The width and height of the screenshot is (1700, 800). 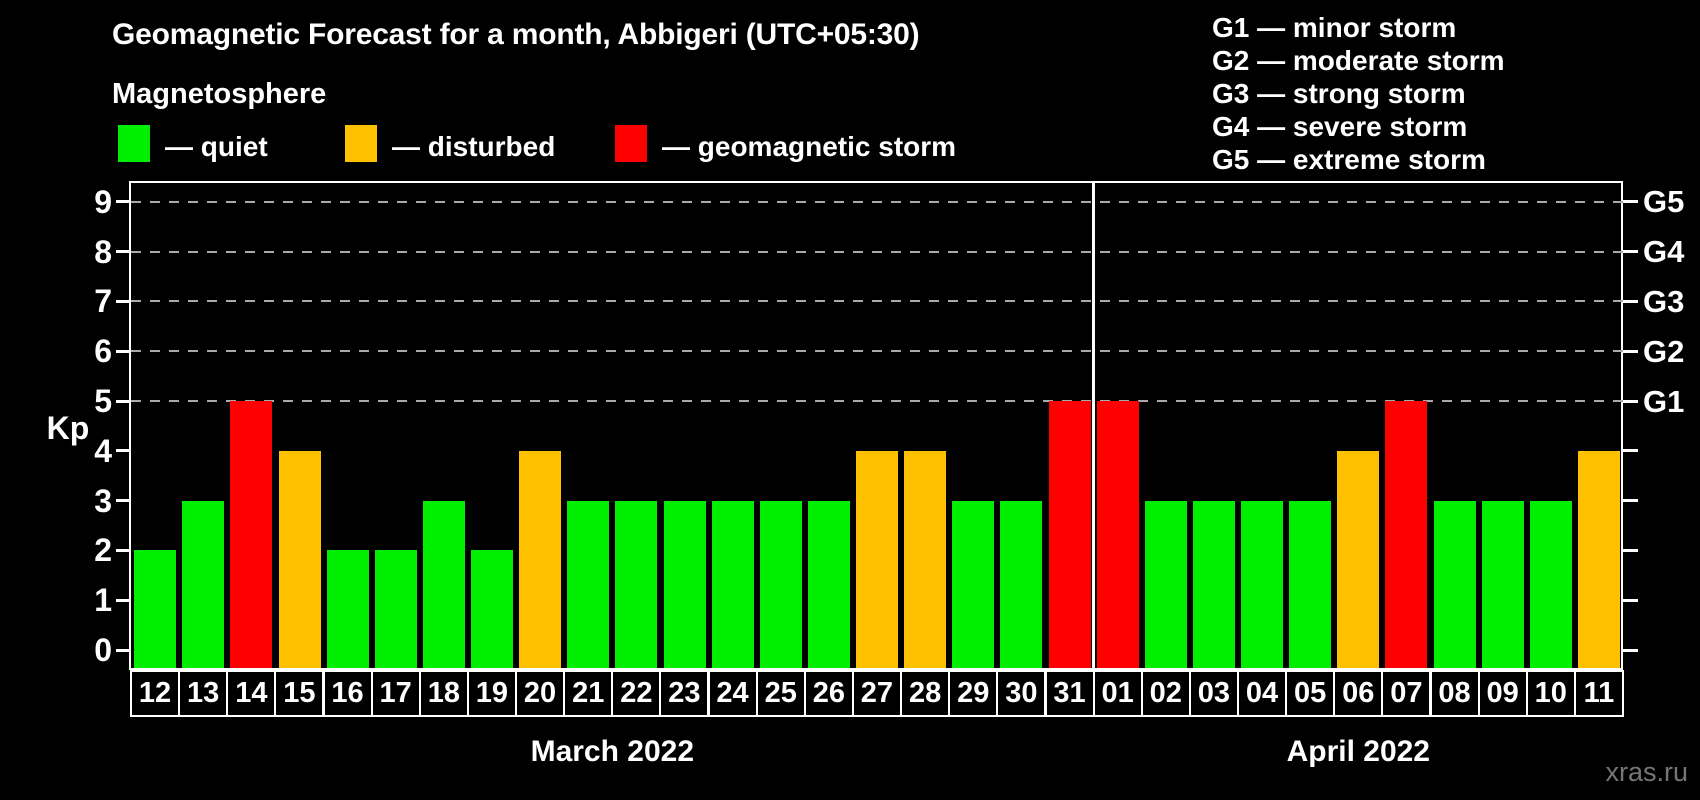 What do you see at coordinates (1358, 60) in the screenshot?
I see `g-legend-line-2: G2 — moderate storm` at bounding box center [1358, 60].